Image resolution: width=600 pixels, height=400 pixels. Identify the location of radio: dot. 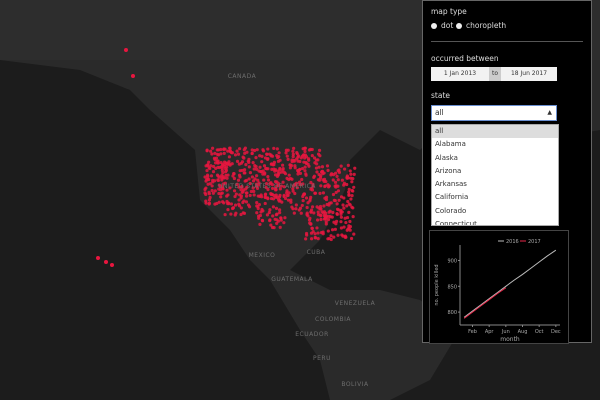
(442, 25).